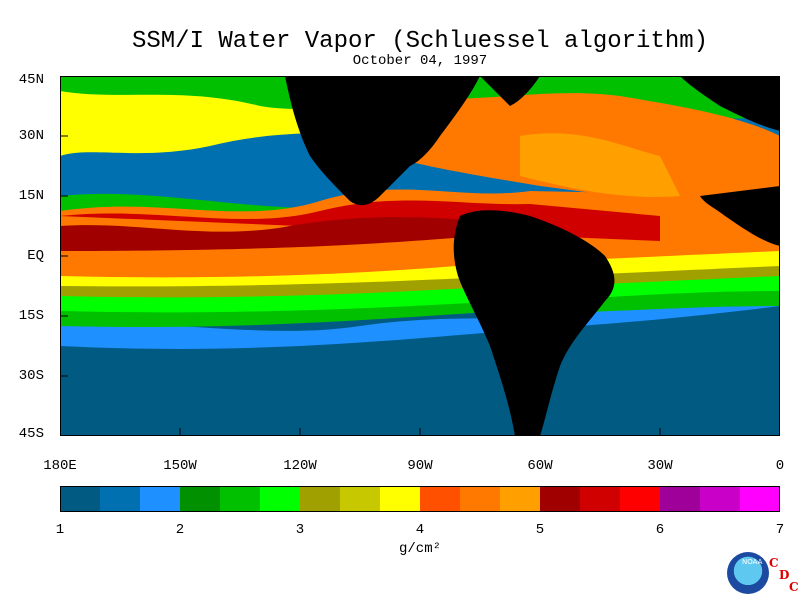  What do you see at coordinates (660, 530) in the screenshot?
I see `colorbar-tick-6: 6` at bounding box center [660, 530].